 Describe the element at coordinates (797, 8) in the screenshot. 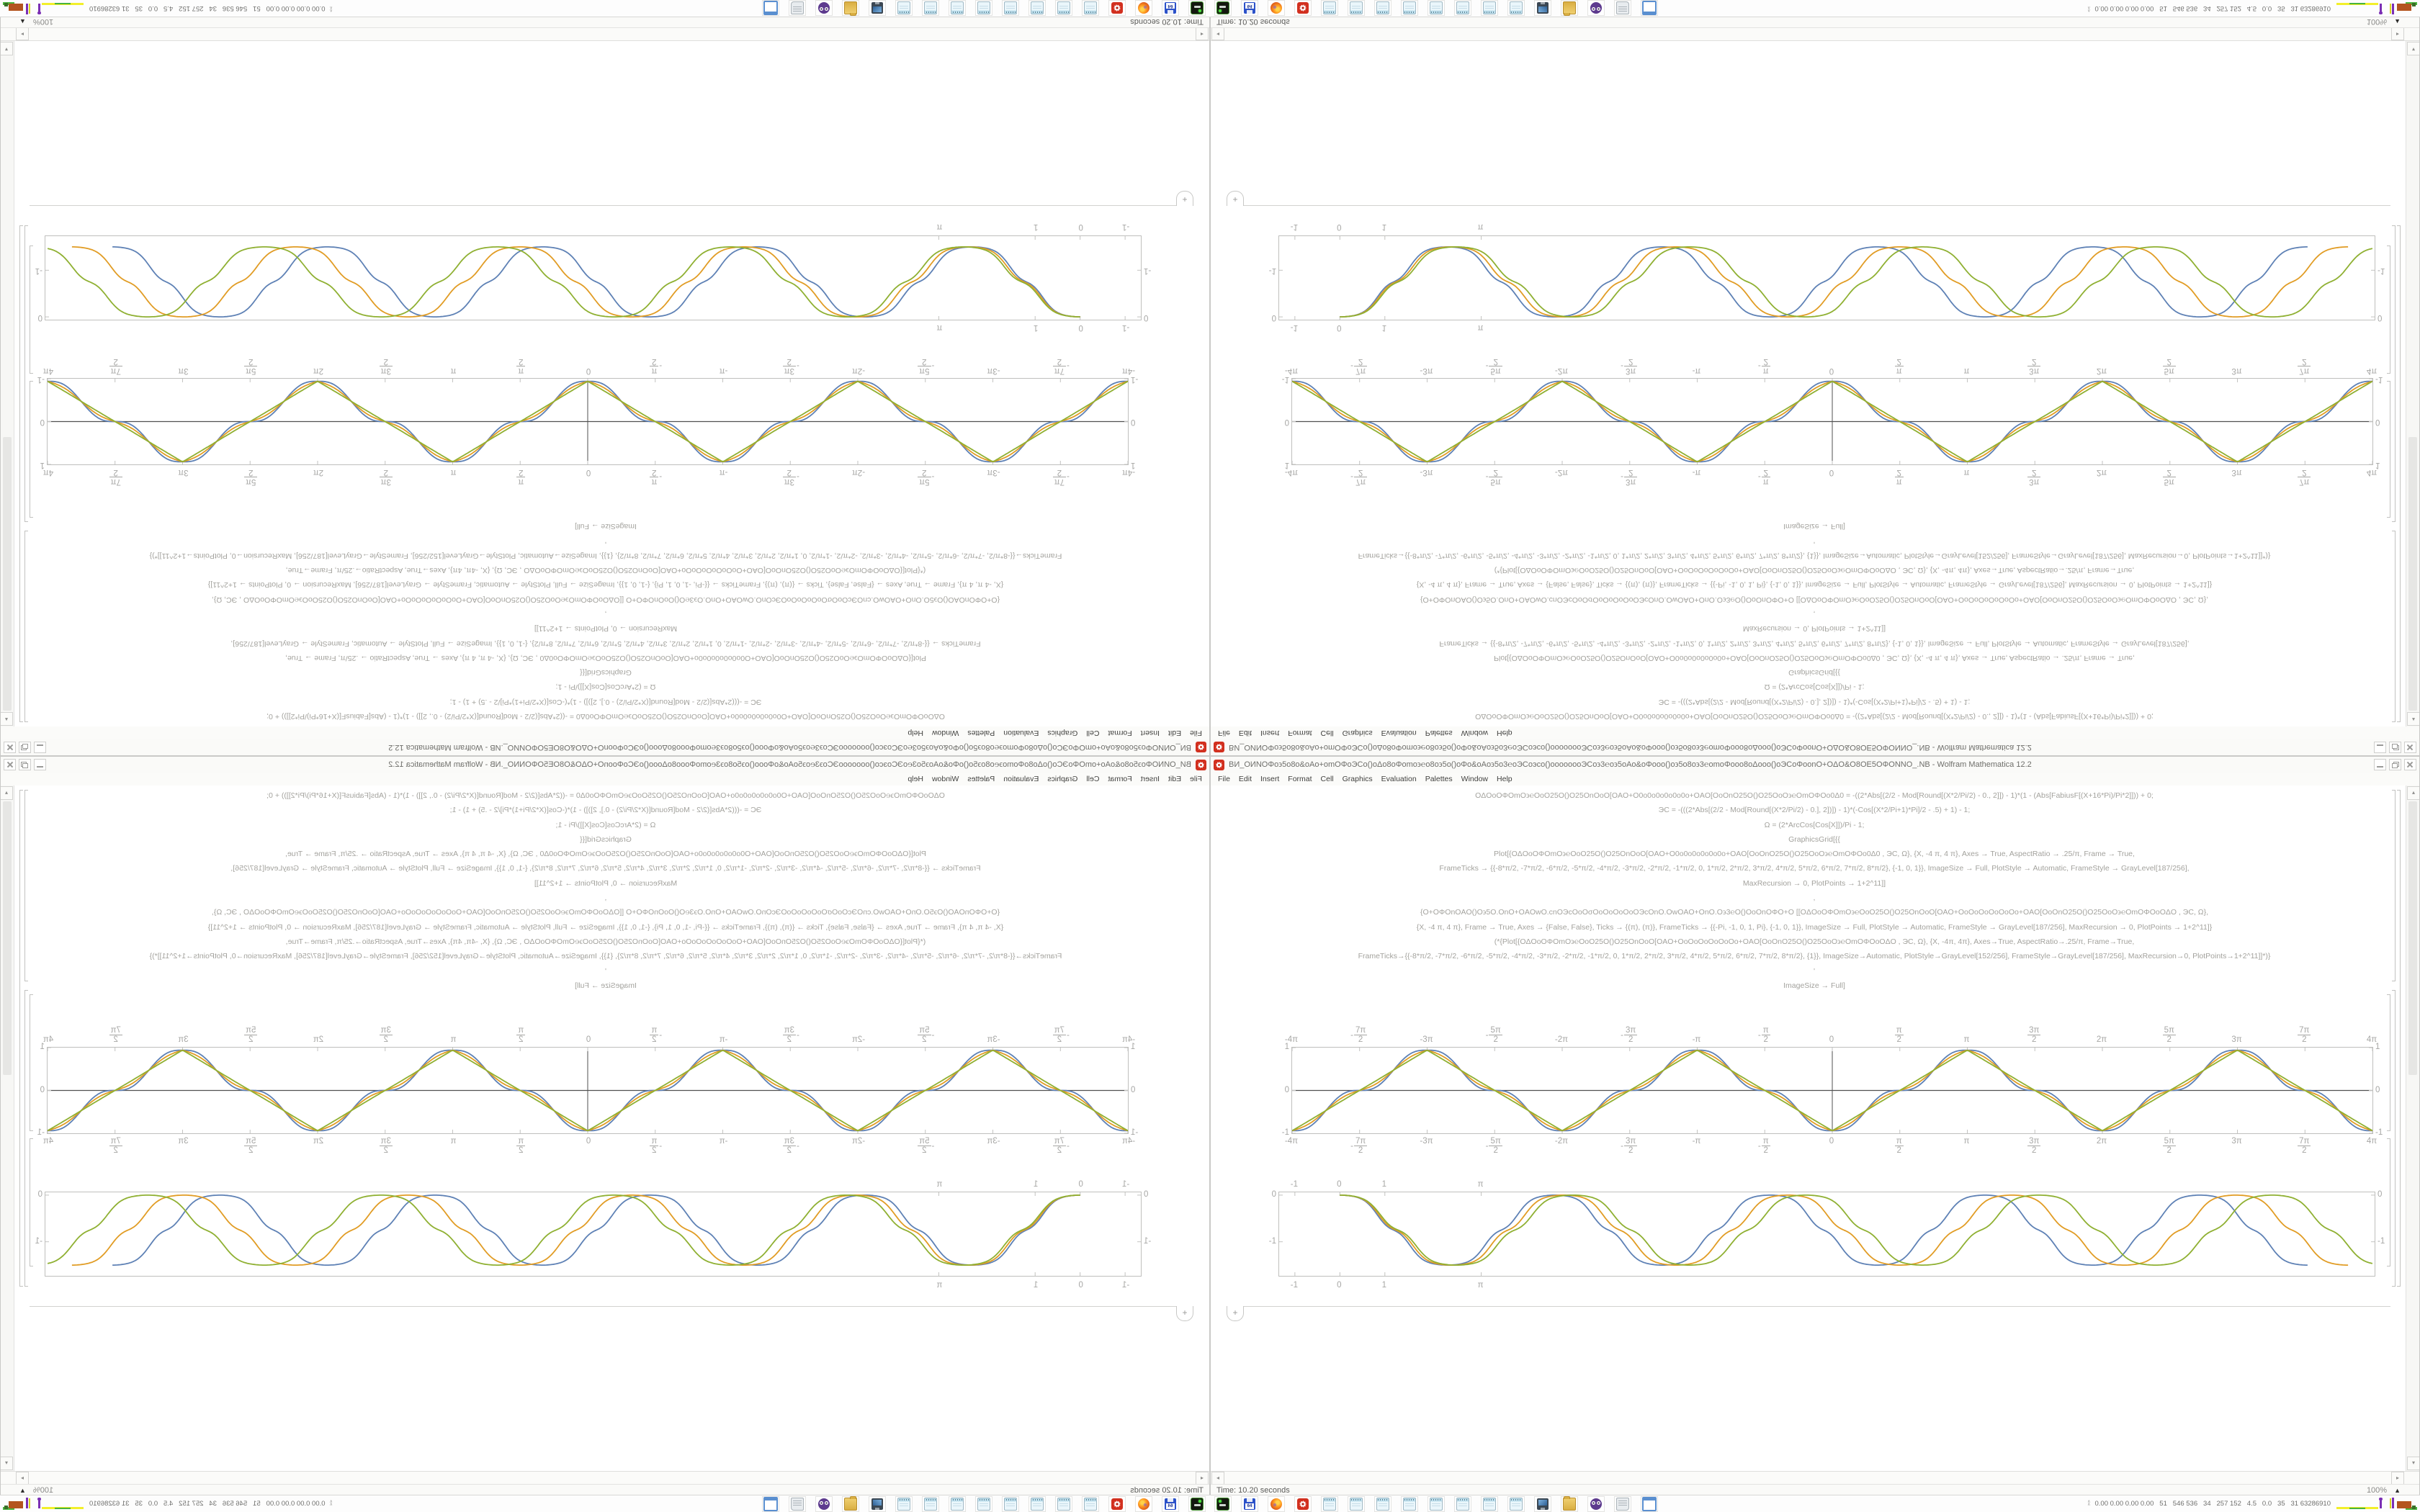

I see `scroll-document-taskbar-button` at that location.